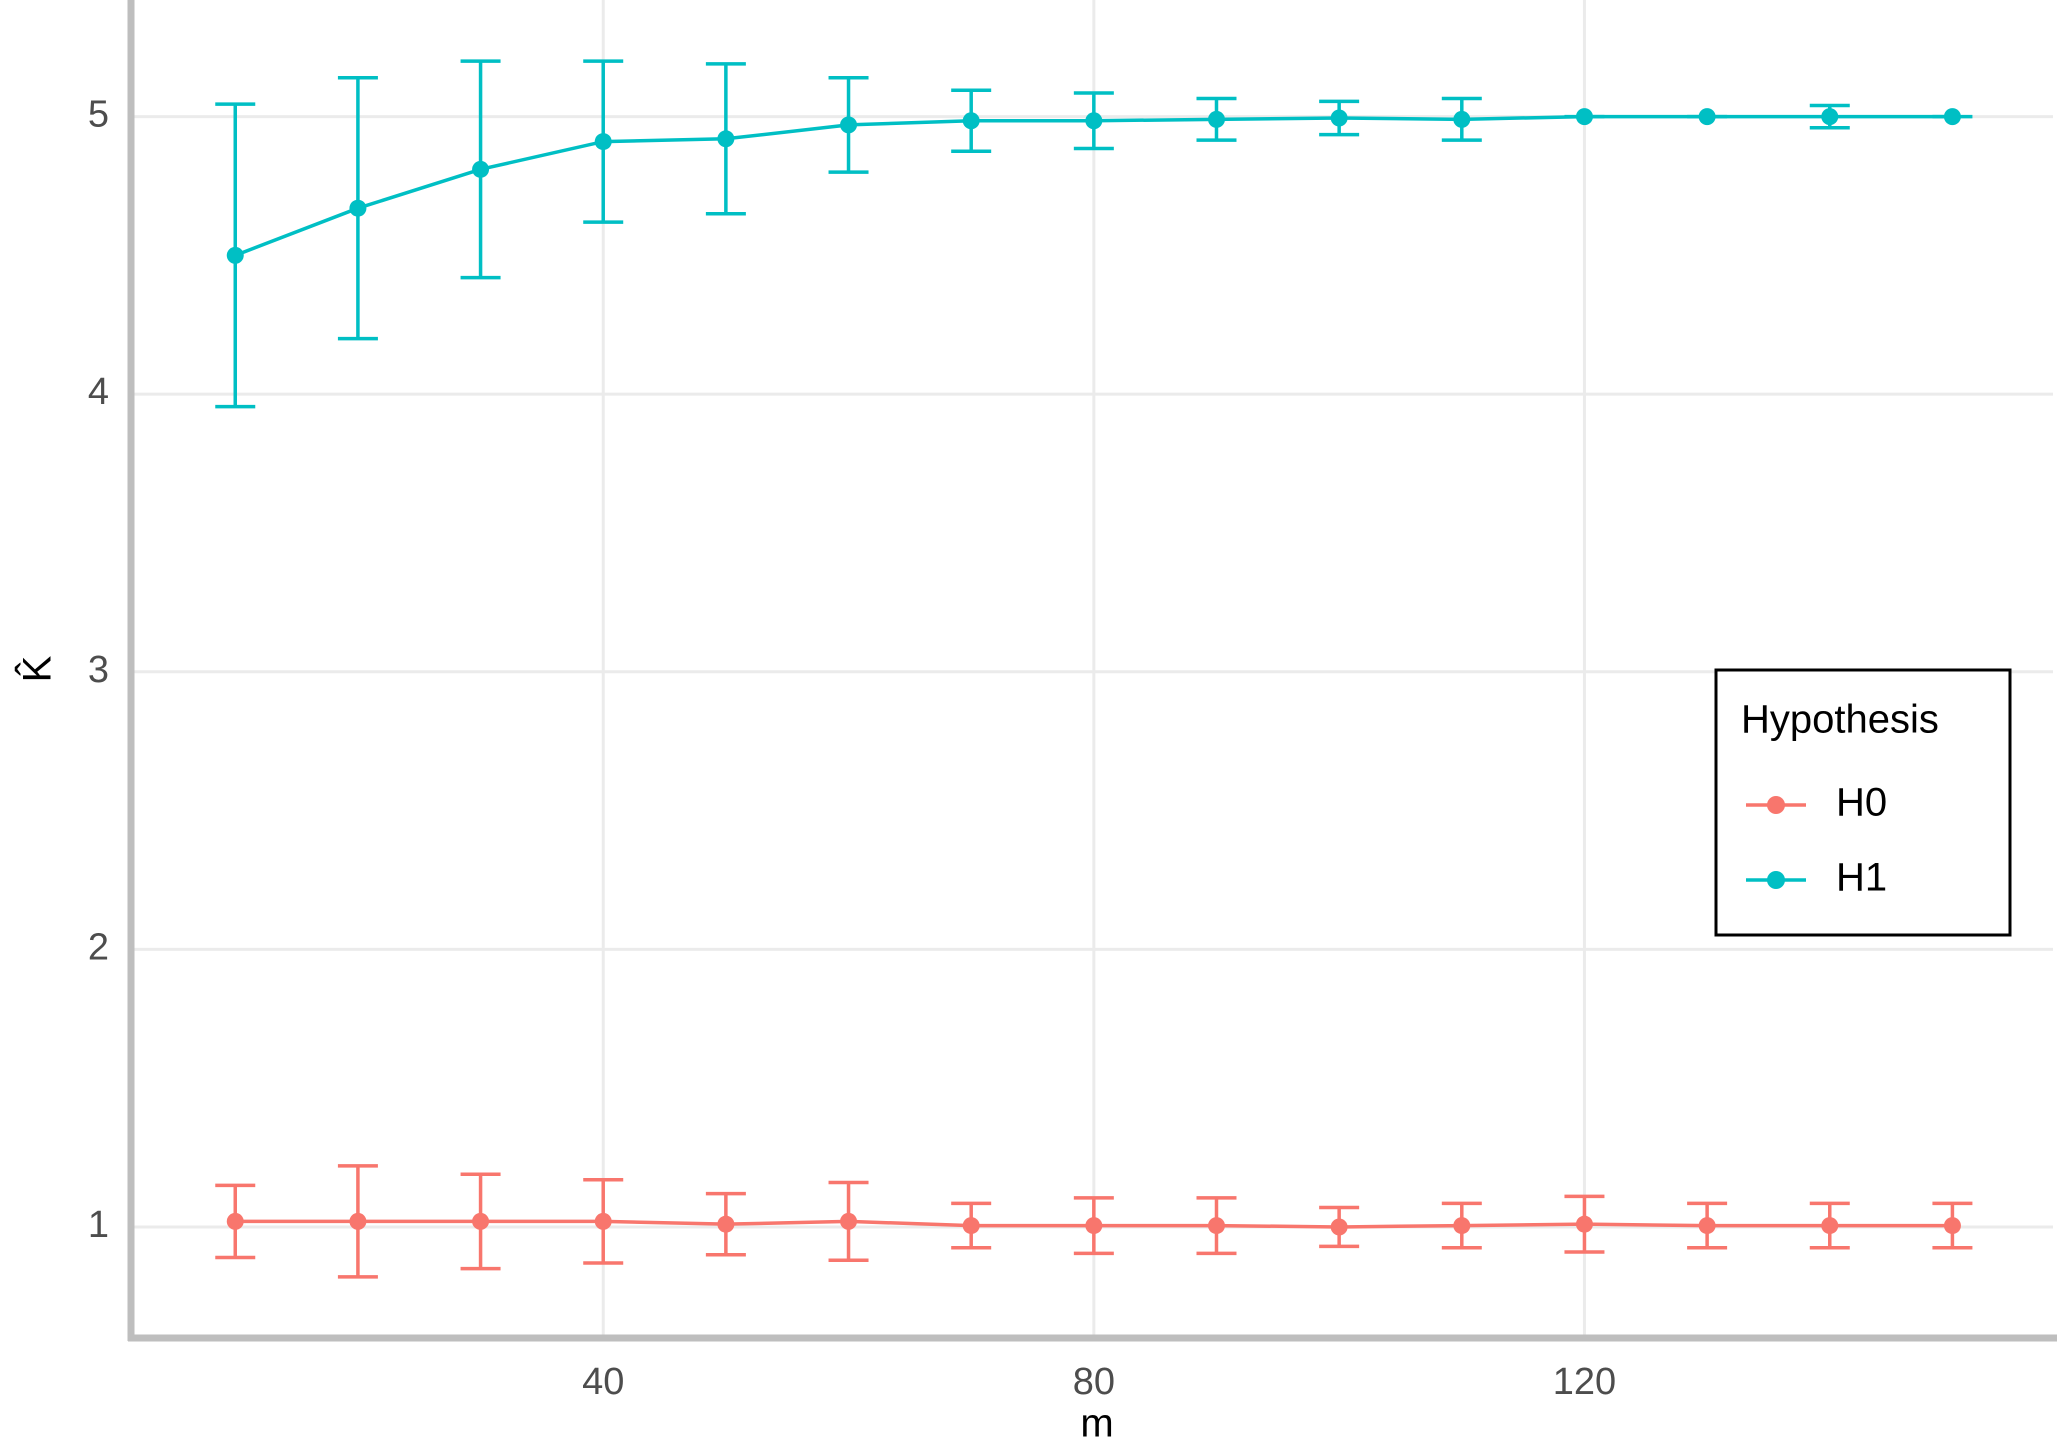  I want to click on legend: Hypothesis H0 H1, so click(1863, 802).